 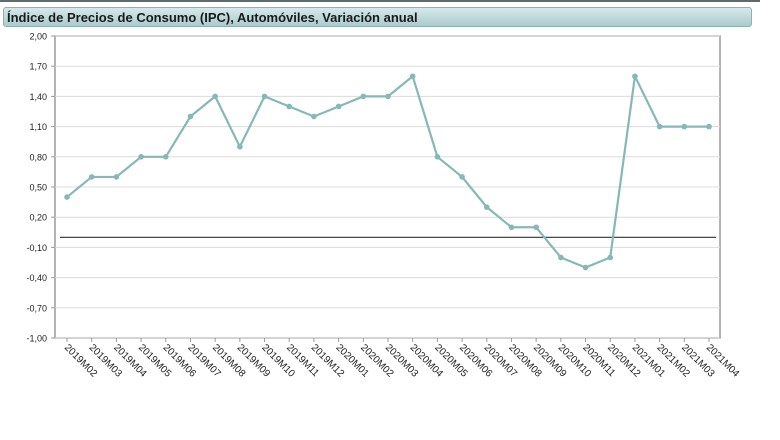 What do you see at coordinates (380, 1) in the screenshot?
I see `top-rule` at bounding box center [380, 1].